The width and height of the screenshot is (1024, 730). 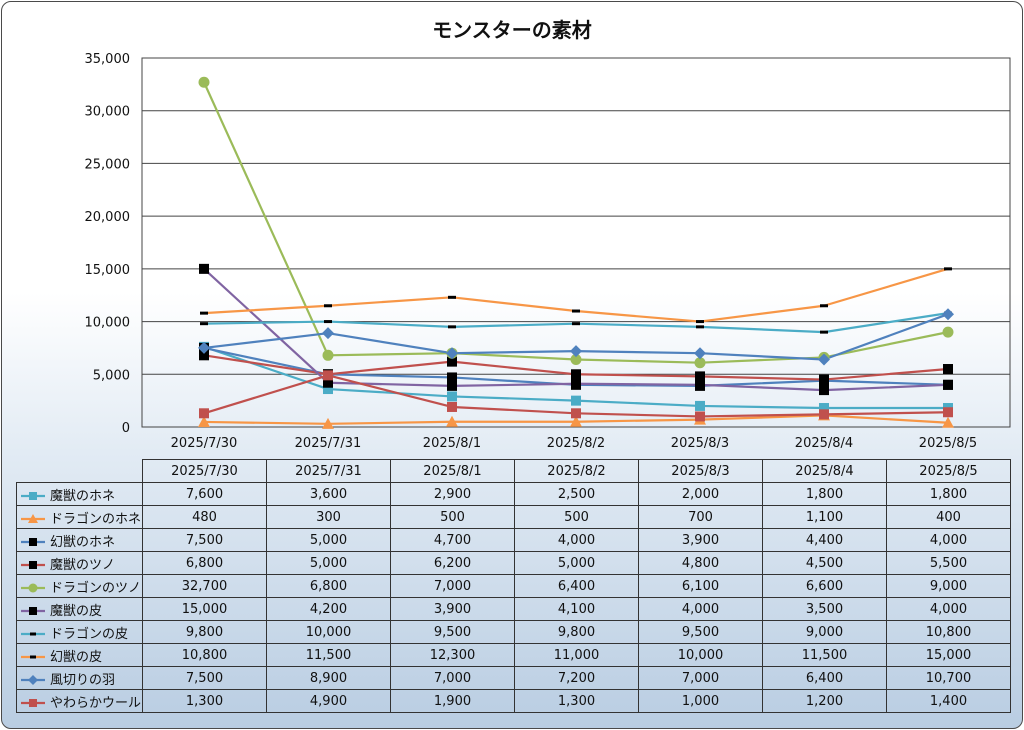 What do you see at coordinates (700, 563) in the screenshot?
I see `table-cell: 4,800` at bounding box center [700, 563].